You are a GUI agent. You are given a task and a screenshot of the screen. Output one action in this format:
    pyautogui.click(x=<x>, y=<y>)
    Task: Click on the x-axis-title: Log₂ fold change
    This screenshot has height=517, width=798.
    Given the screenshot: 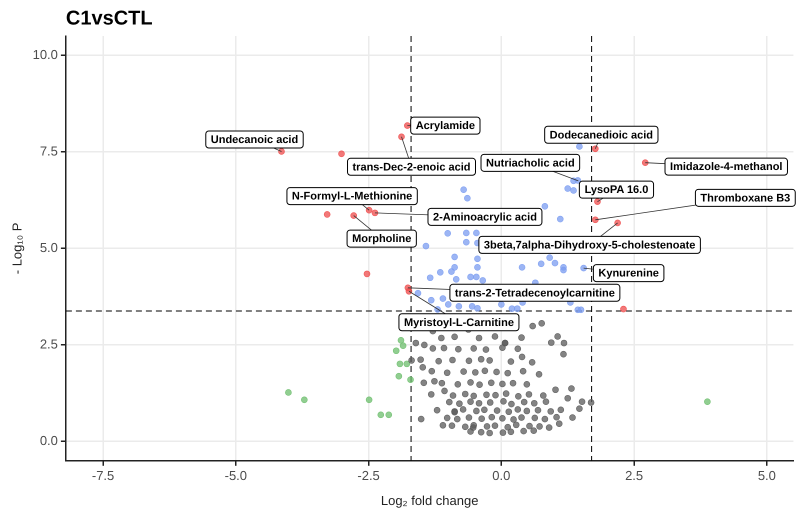 What is the action you would take?
    pyautogui.click(x=429, y=500)
    